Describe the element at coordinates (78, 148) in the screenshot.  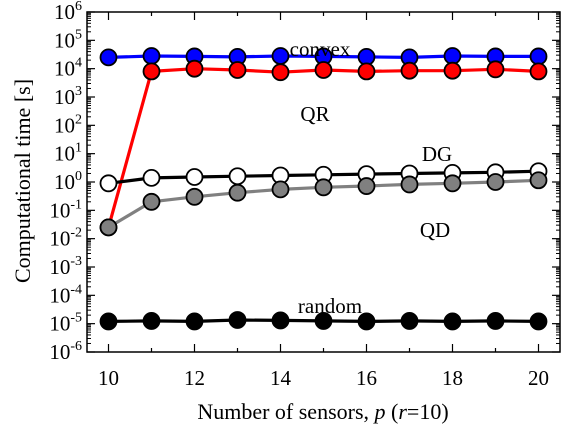
I see `y-tick-exponent: 1` at that location.